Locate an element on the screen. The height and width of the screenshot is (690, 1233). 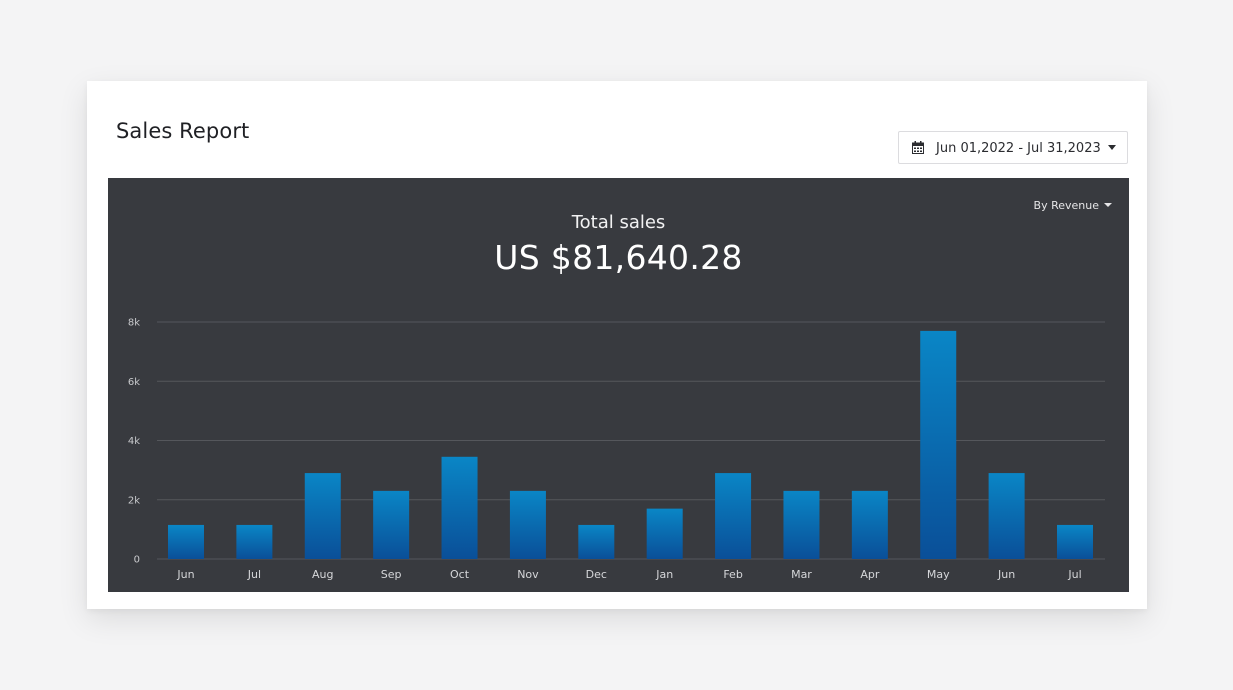
x-tick-label: Aug is located at coordinates (322, 574).